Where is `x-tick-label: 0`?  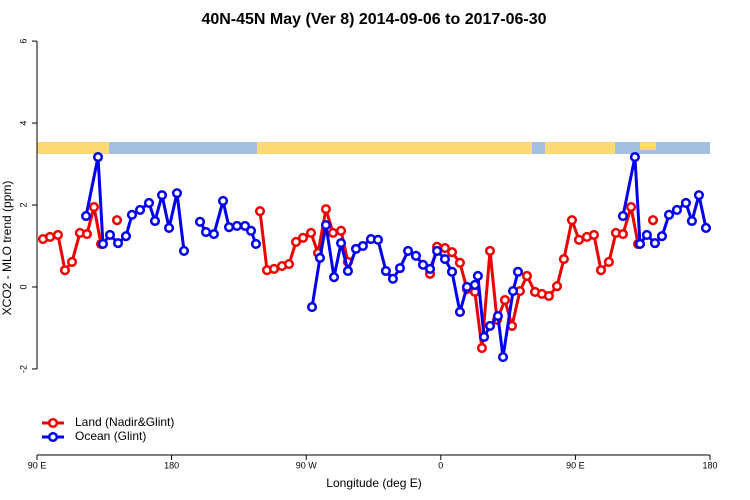
x-tick-label: 0 is located at coordinates (440, 465).